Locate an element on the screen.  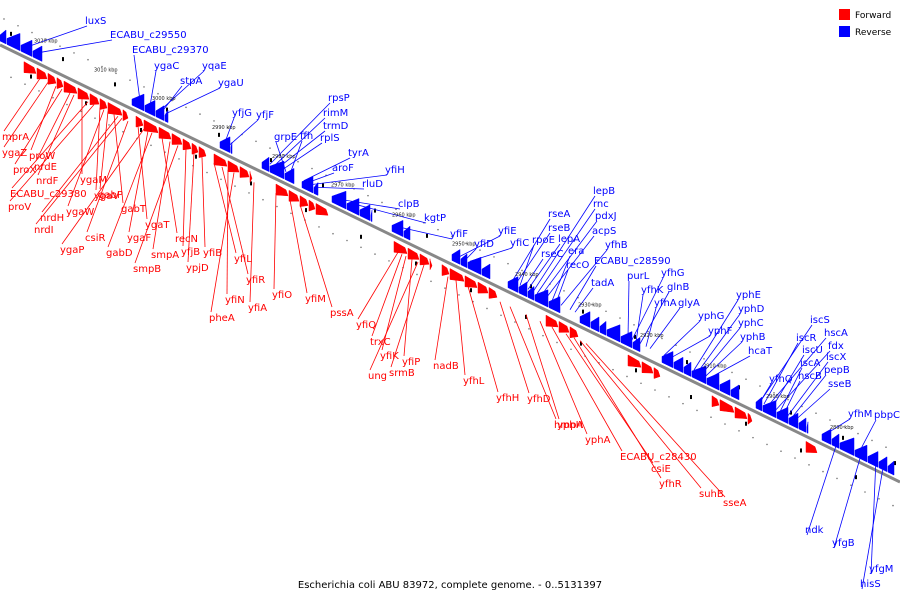
reverse-gene-label: yqaE is located at coordinates (214, 66).